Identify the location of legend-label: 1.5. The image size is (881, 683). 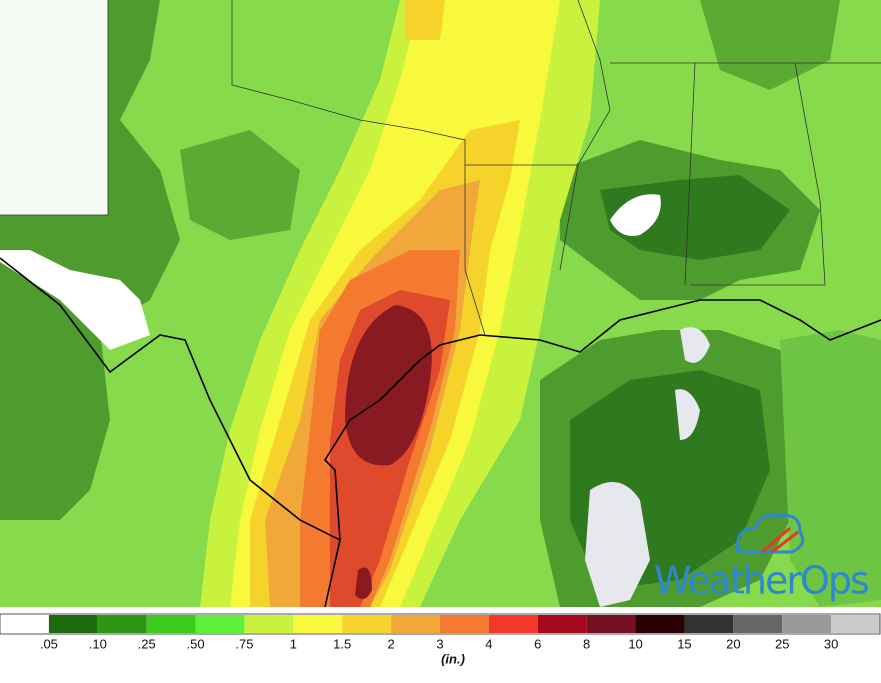
(342, 643).